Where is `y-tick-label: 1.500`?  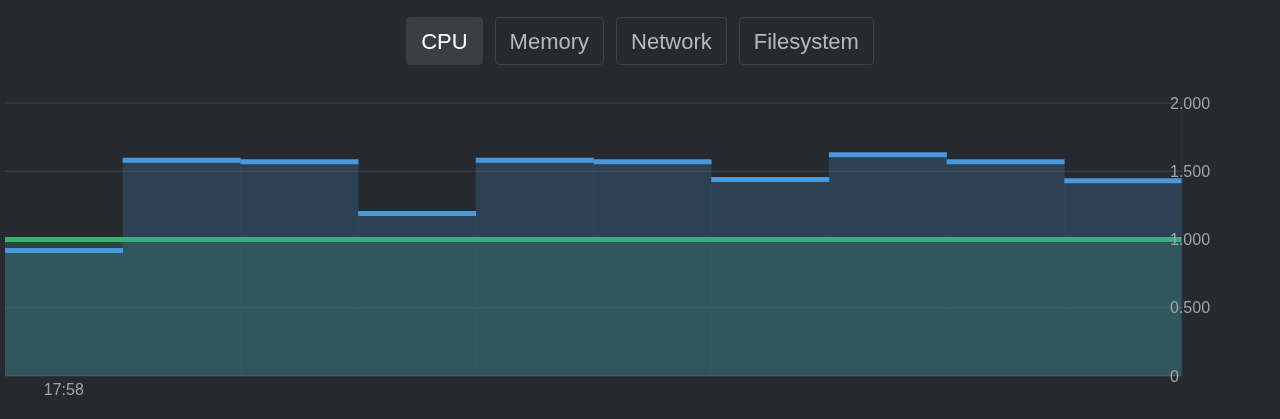
y-tick-label: 1.500 is located at coordinates (1190, 171).